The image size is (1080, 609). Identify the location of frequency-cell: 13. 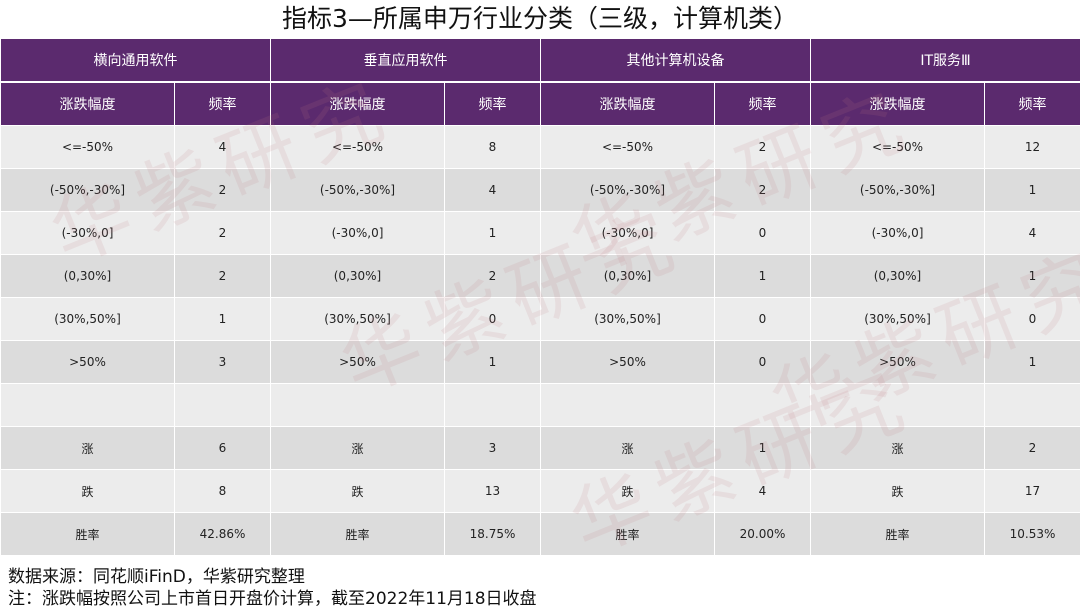
(493, 491).